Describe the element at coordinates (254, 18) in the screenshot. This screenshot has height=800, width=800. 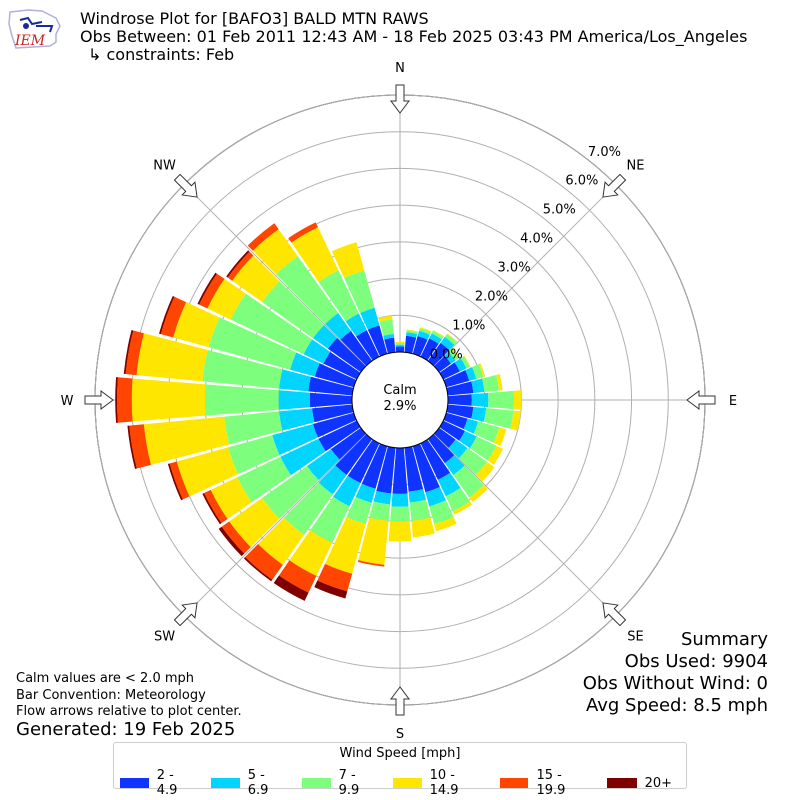
I see `chart-title: Windrose Plot for [BAFO3] BALD MTN RAWS` at that location.